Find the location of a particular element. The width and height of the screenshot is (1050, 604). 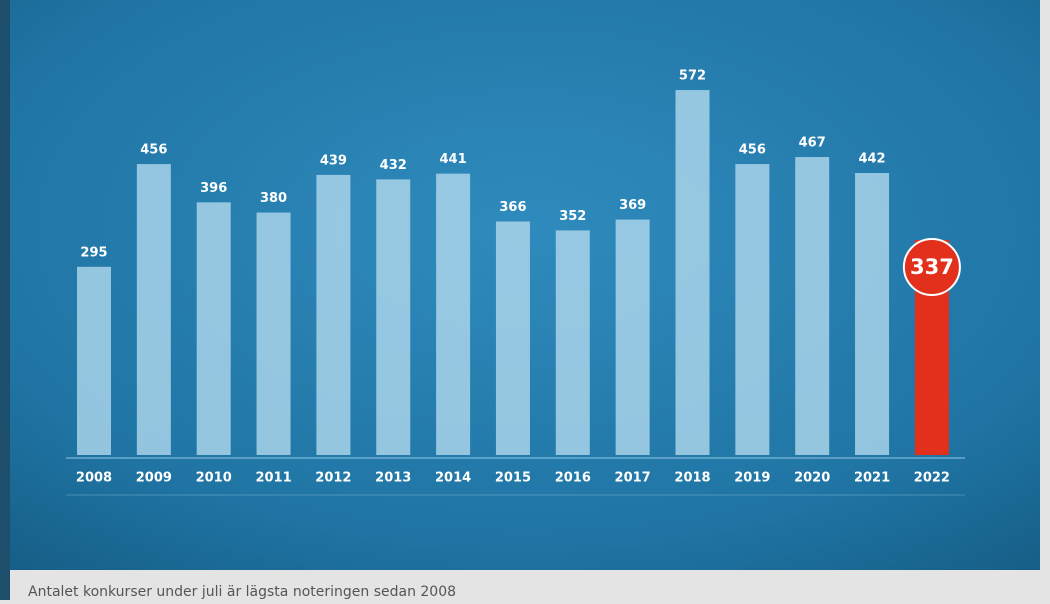

value-label: 439 is located at coordinates (333, 160).